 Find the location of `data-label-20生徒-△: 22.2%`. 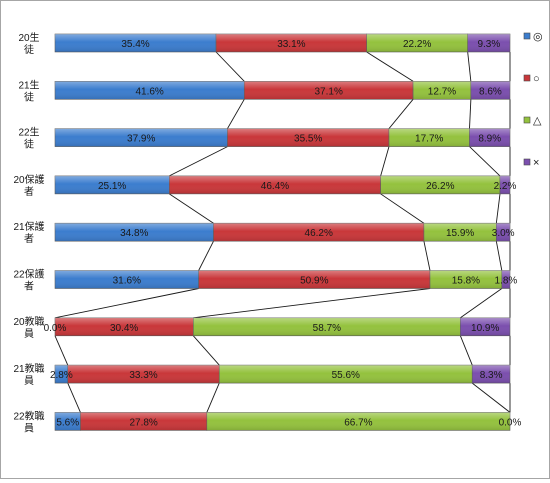

data-label-20生徒-△: 22.2% is located at coordinates (417, 44).